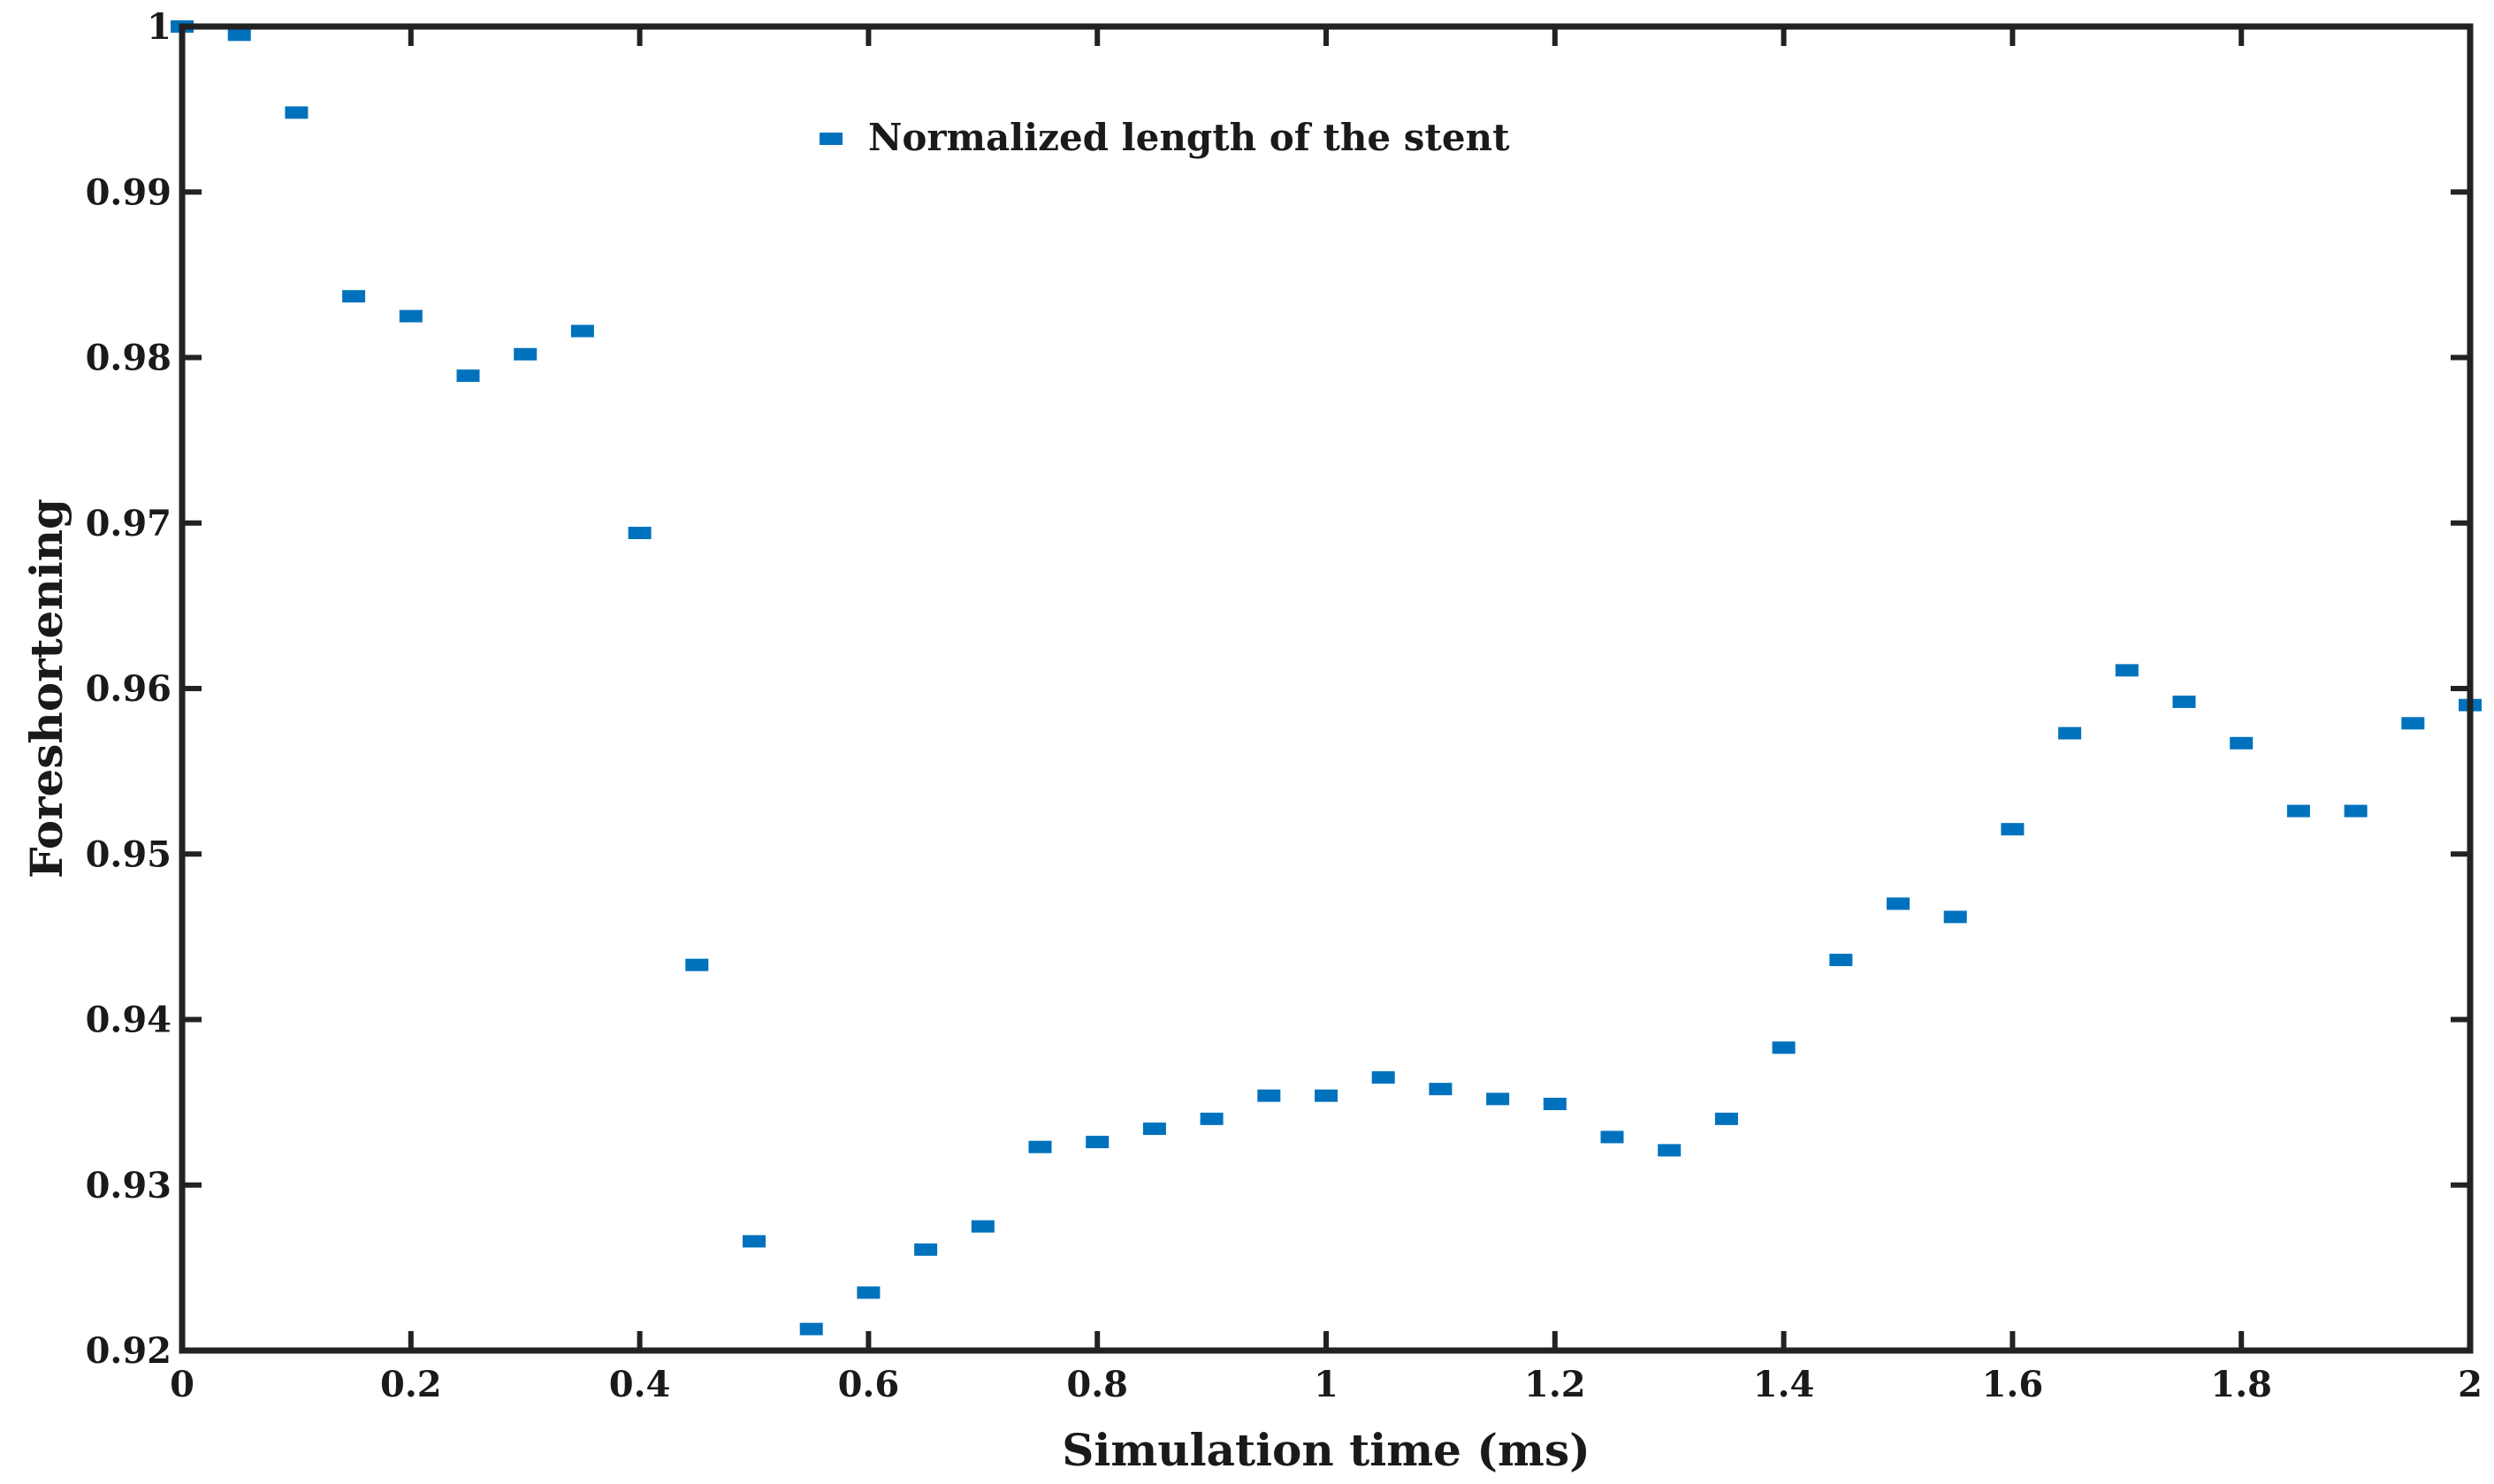  Describe the element at coordinates (129, 358) in the screenshot. I see `y-tick-label: 0.98` at that location.